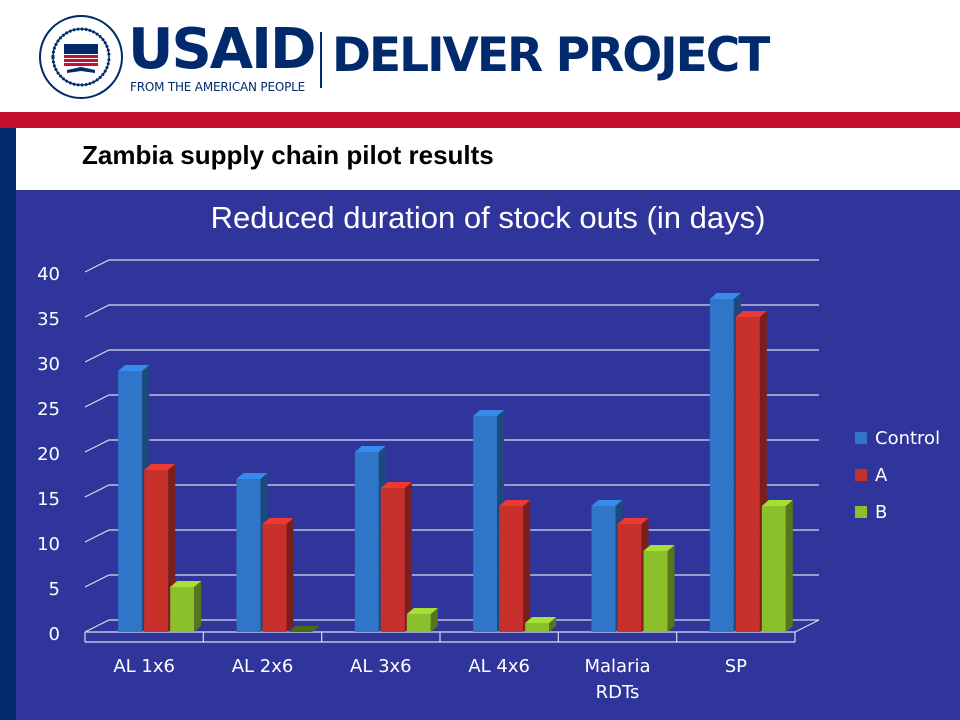  Describe the element at coordinates (736, 666) in the screenshot. I see `x-tick-label: SP` at that location.